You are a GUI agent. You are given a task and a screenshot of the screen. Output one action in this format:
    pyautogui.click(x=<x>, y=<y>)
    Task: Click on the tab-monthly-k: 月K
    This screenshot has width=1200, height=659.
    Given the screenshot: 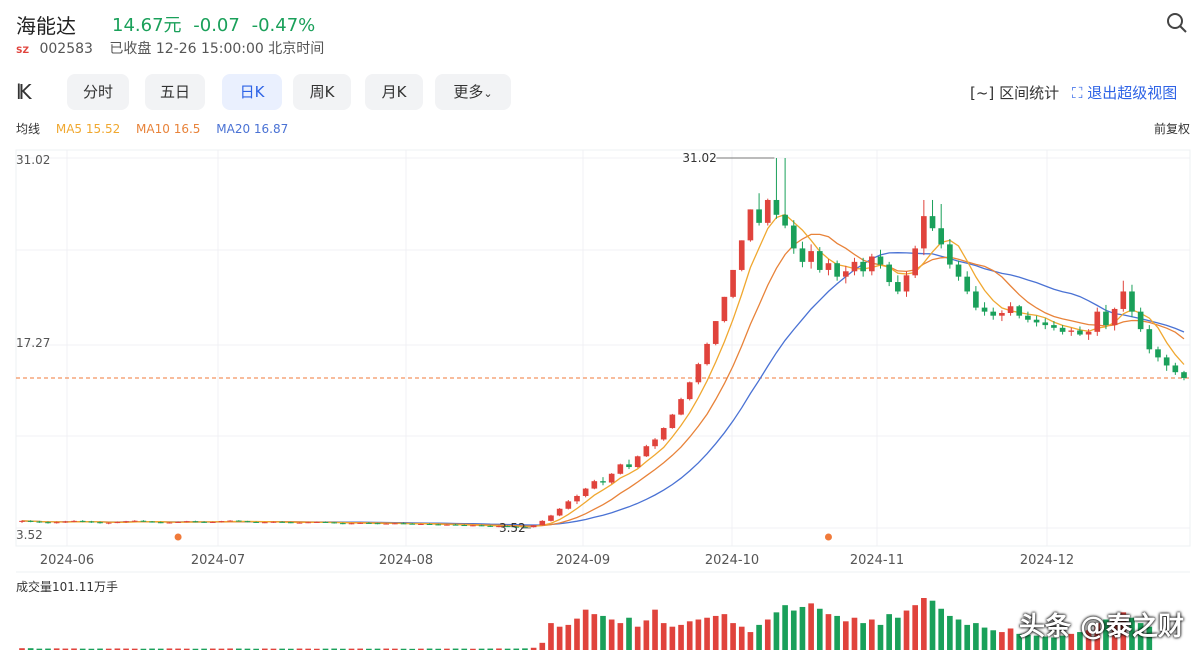 What is the action you would take?
    pyautogui.click(x=394, y=92)
    